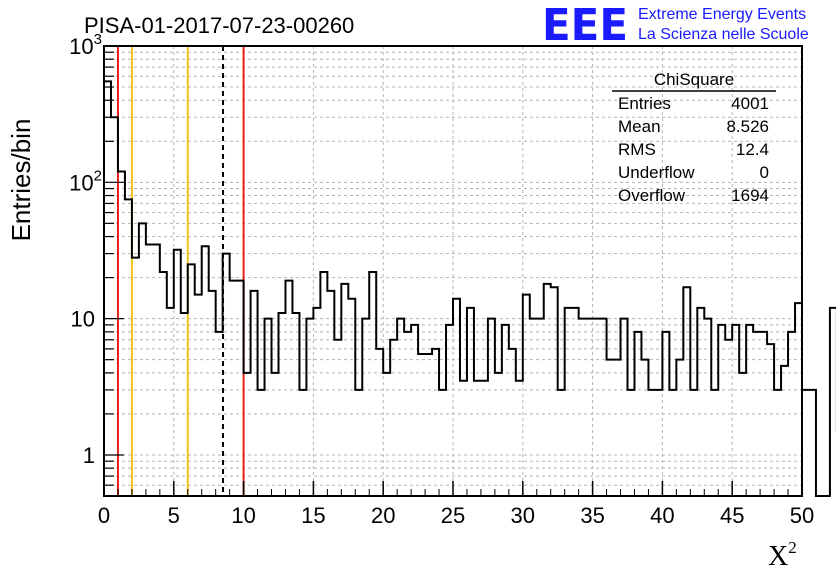 Image resolution: width=836 pixels, height=572 pixels. I want to click on y-tick-label: 10, so click(83, 319).